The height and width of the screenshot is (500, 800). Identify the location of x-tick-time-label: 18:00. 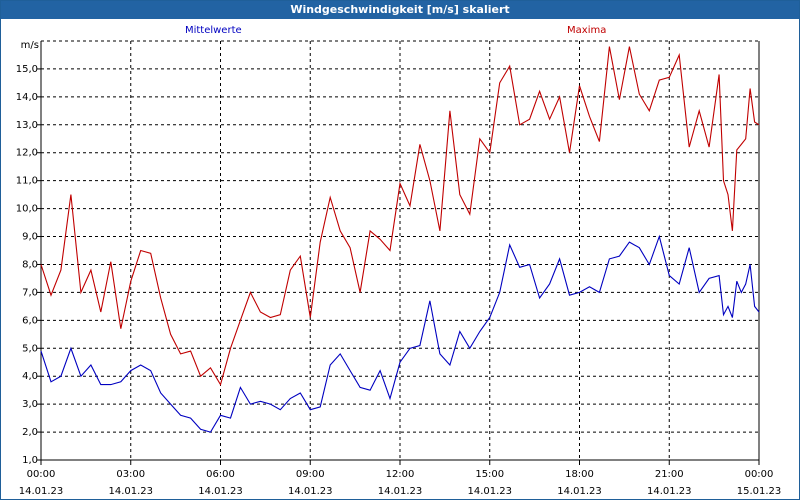
(579, 474).